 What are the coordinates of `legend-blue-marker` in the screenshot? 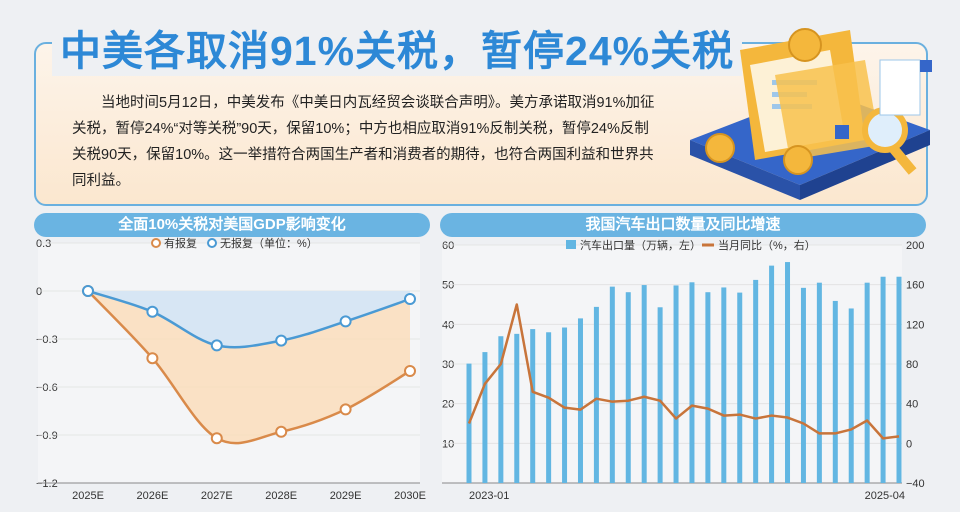 It's located at (212, 243).